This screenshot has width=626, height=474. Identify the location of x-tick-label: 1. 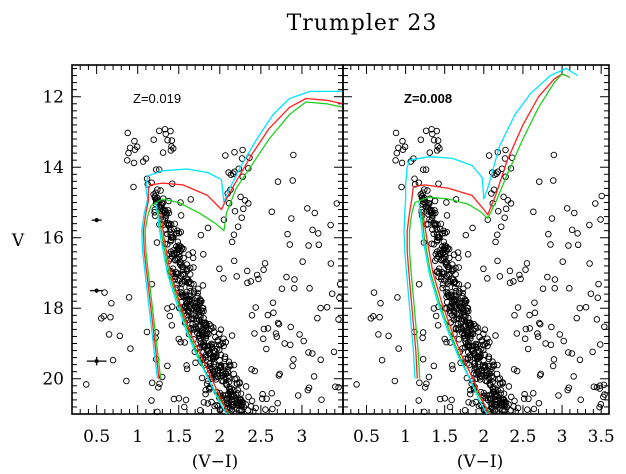
(405, 437).